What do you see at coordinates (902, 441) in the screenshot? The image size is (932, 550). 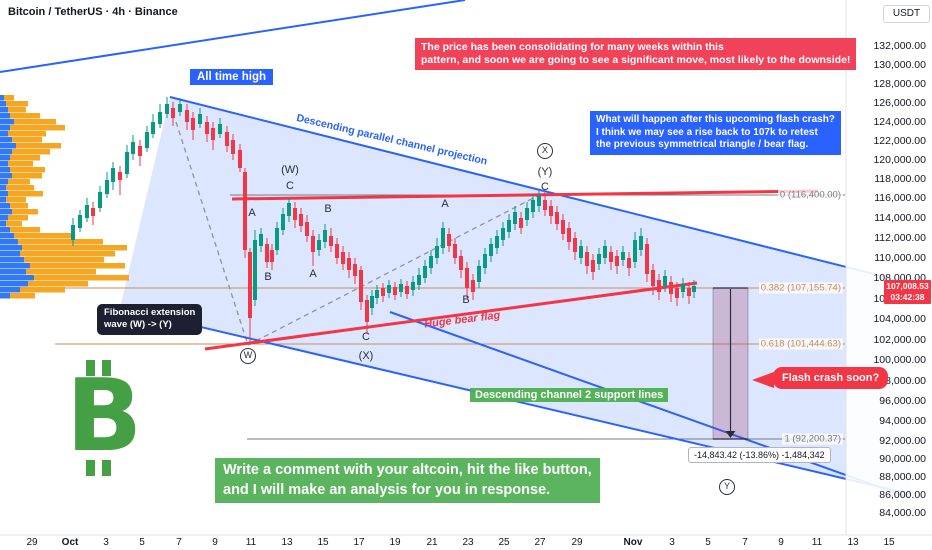 I see `price-tick-label: 92,000.00` at bounding box center [902, 441].